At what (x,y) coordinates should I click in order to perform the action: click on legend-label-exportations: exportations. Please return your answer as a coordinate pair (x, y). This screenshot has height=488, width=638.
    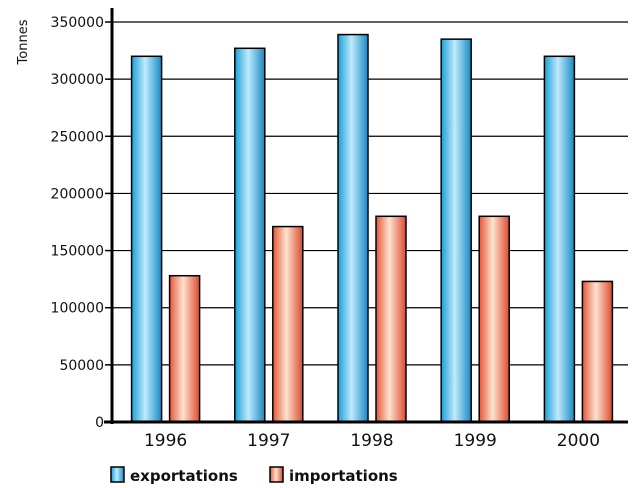
    Looking at the image, I should click on (184, 476).